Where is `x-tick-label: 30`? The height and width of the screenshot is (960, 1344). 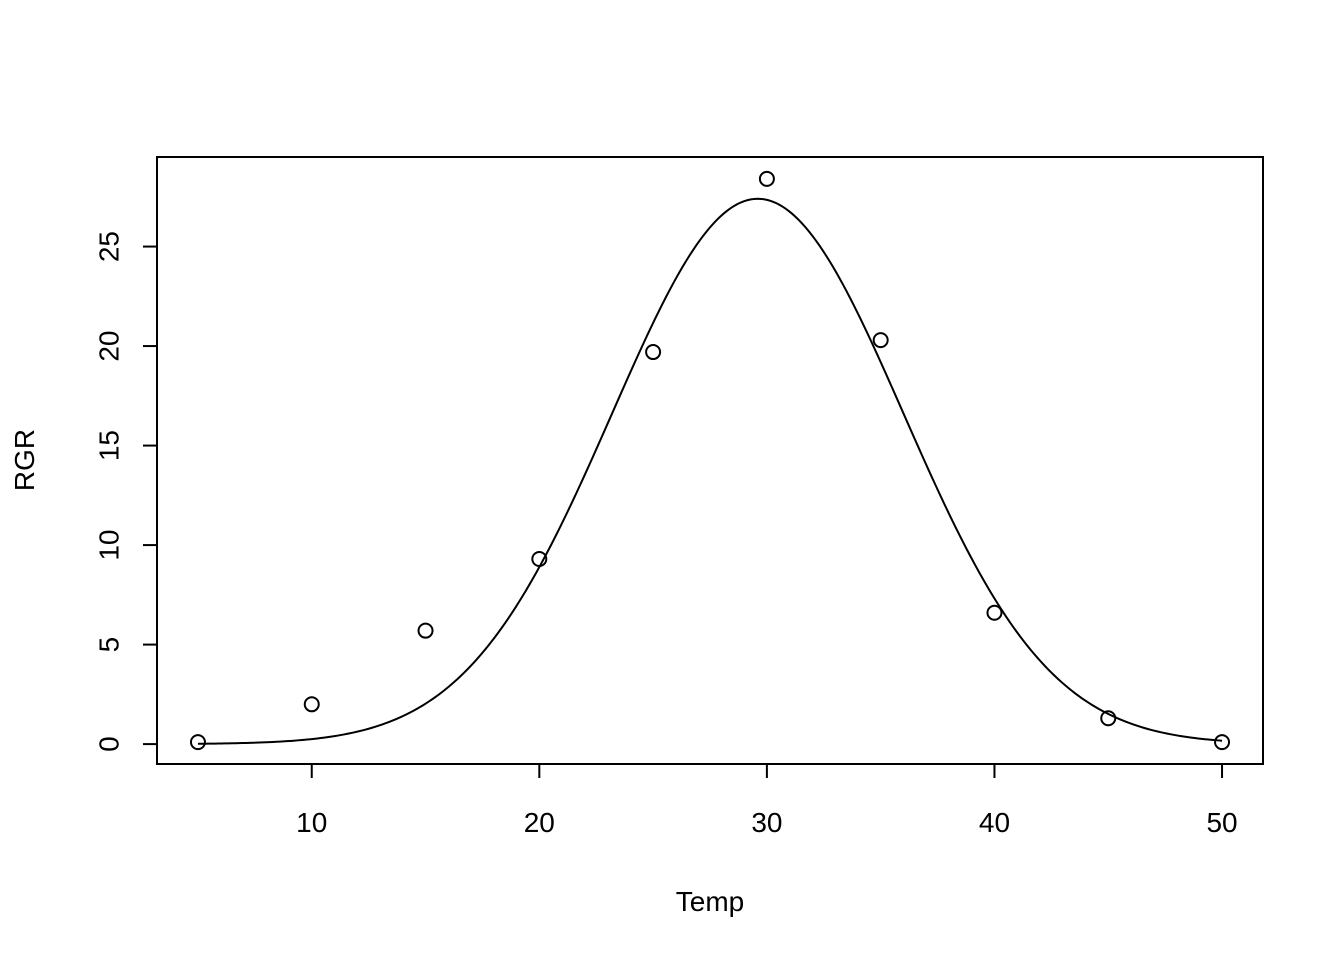 x-tick-label: 30 is located at coordinates (766, 822).